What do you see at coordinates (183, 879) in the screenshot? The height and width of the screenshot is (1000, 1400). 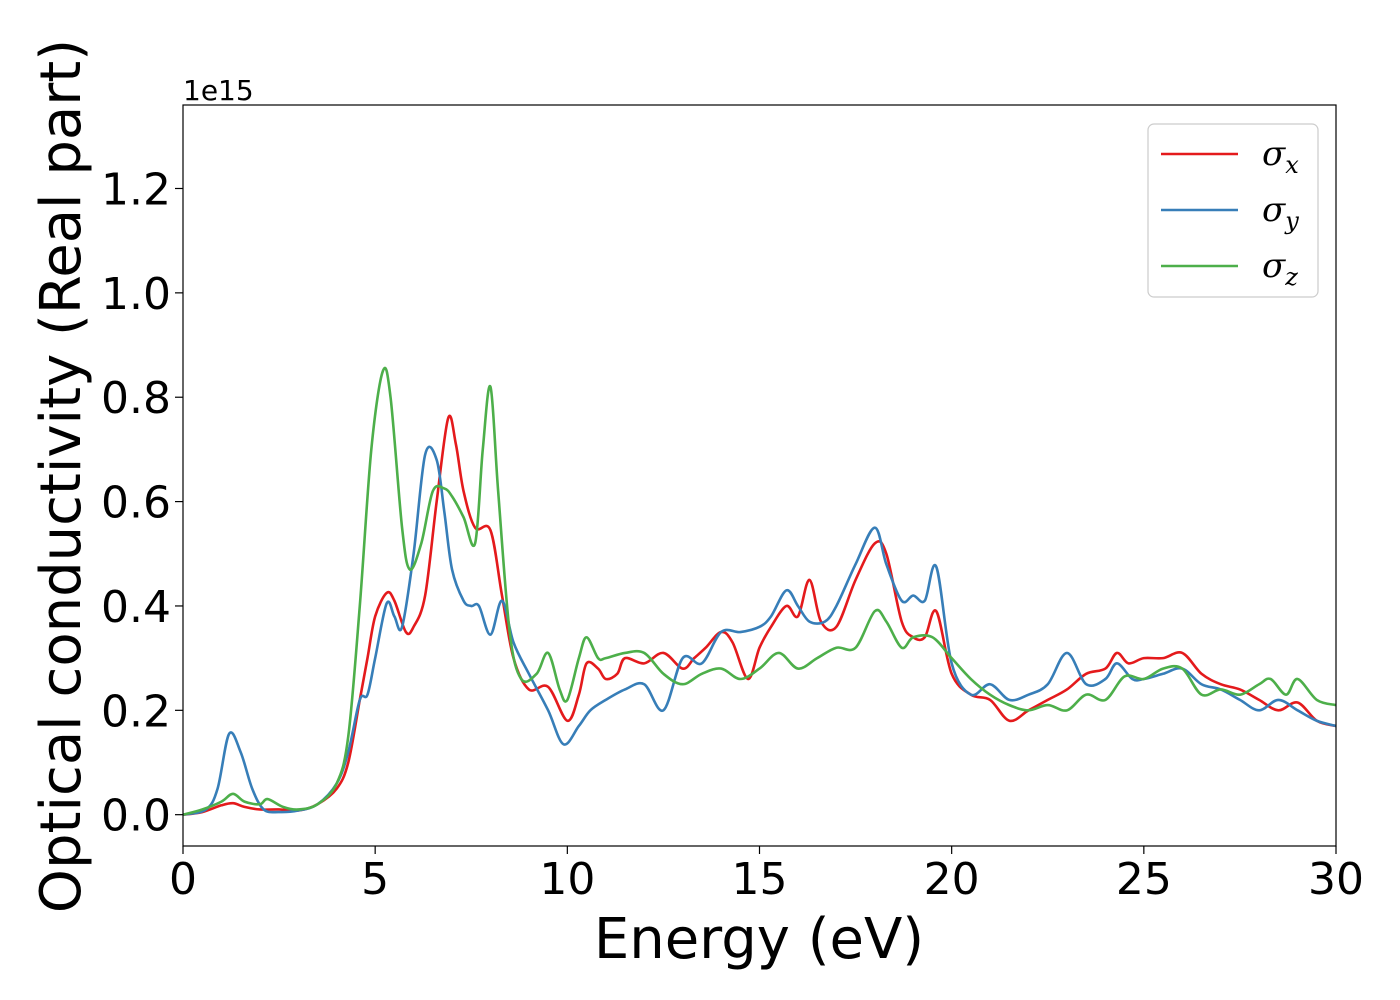 I see `x-tick-label: 0` at bounding box center [183, 879].